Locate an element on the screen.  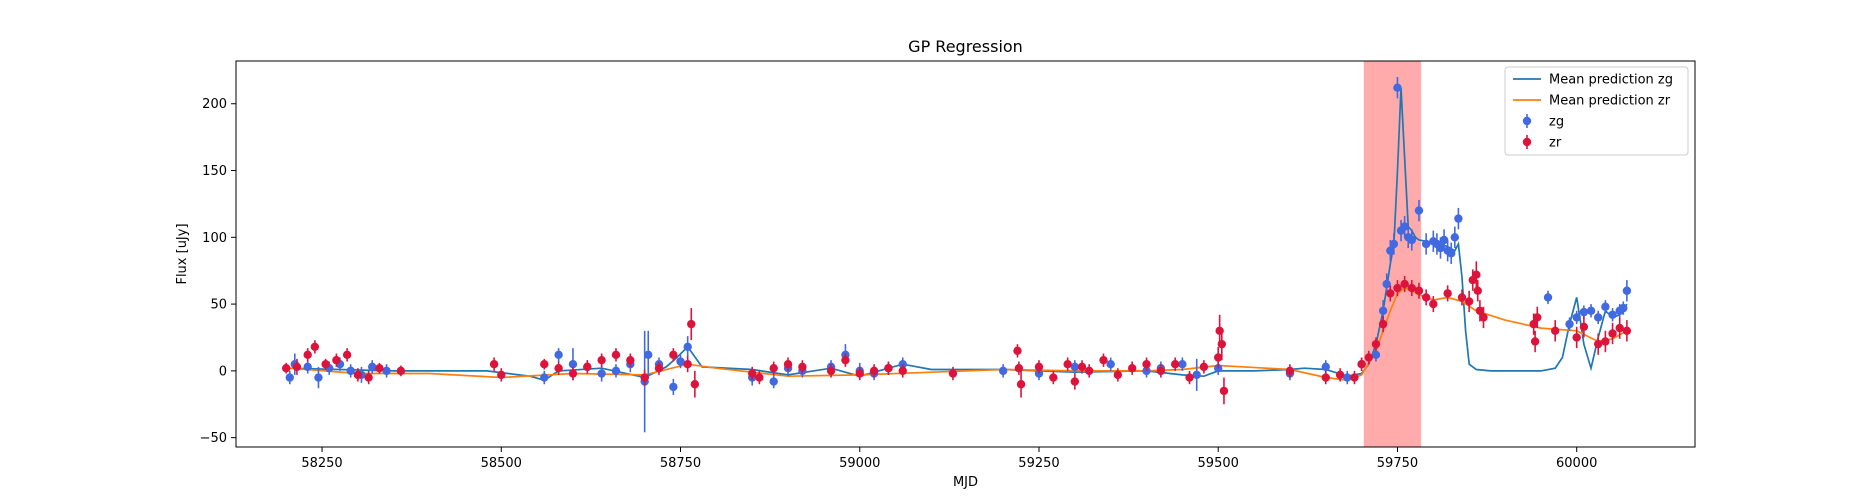
legend-marker-swatch is located at coordinates (1527, 121).